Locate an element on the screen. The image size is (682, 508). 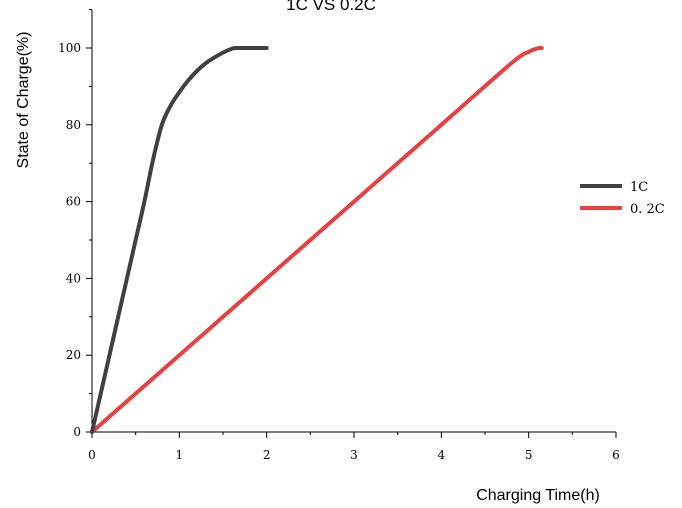
x-tick-label: 5 is located at coordinates (529, 455).